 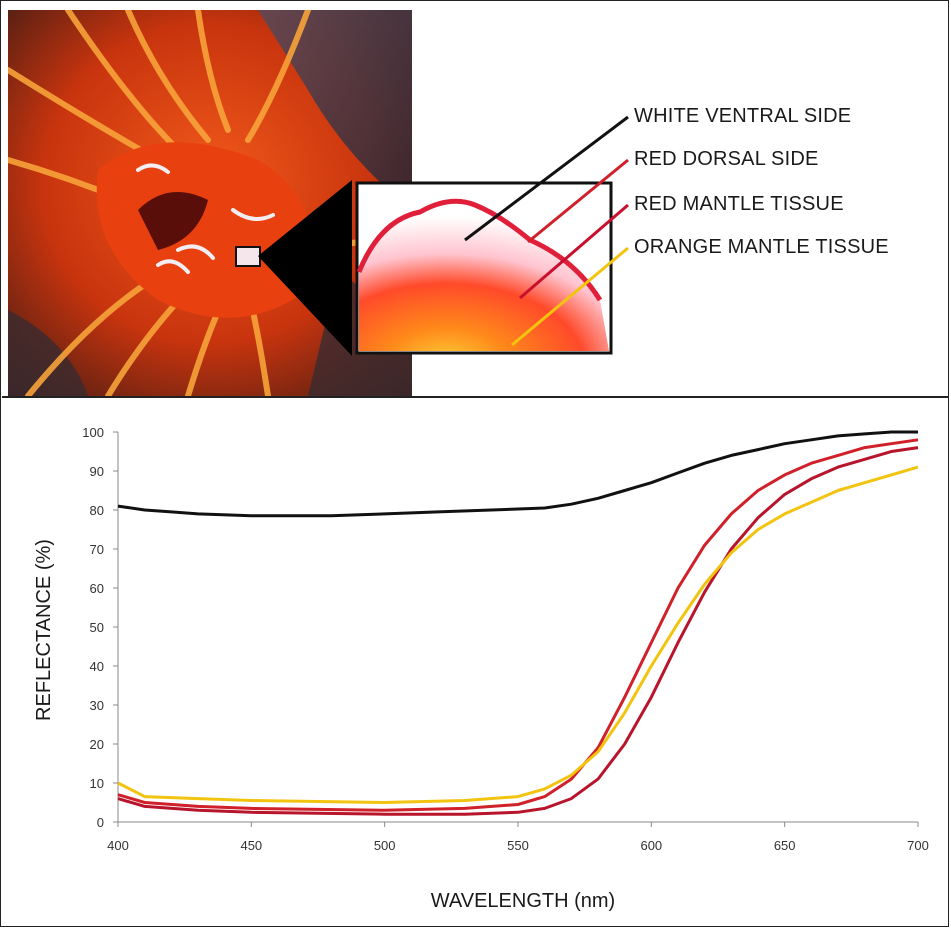 What do you see at coordinates (785, 845) in the screenshot?
I see `x-tick-label: 650` at bounding box center [785, 845].